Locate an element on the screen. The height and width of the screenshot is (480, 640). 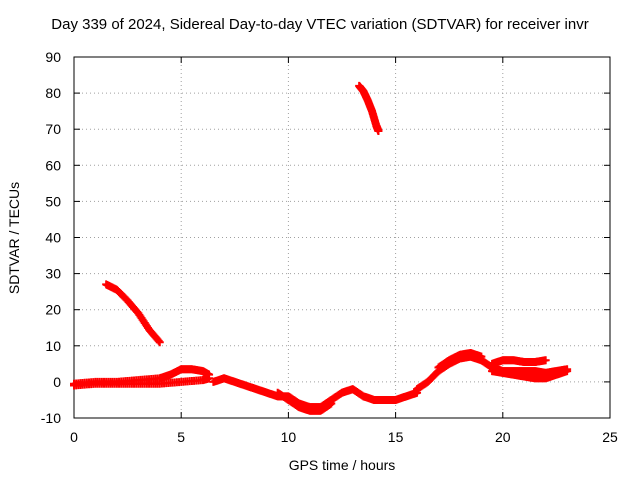
y-tick-label: 30 is located at coordinates (53, 274).